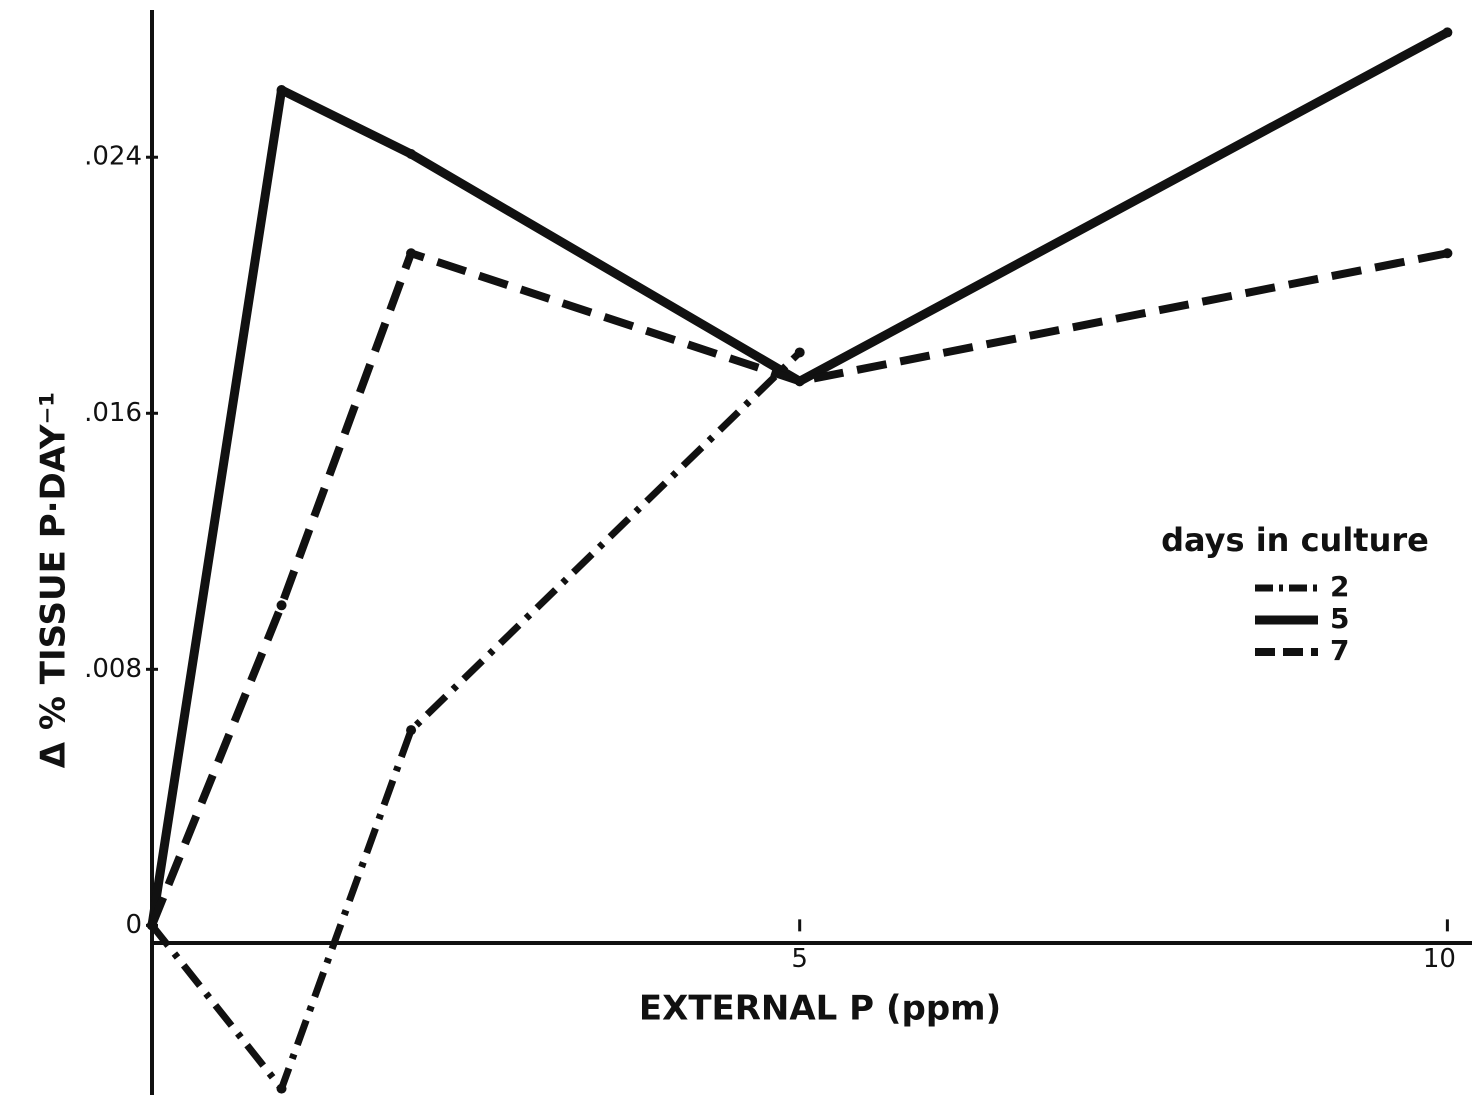 The height and width of the screenshot is (1118, 1472). Describe the element at coordinates (113, 413) in the screenshot. I see `y-tick-label: .016` at that location.